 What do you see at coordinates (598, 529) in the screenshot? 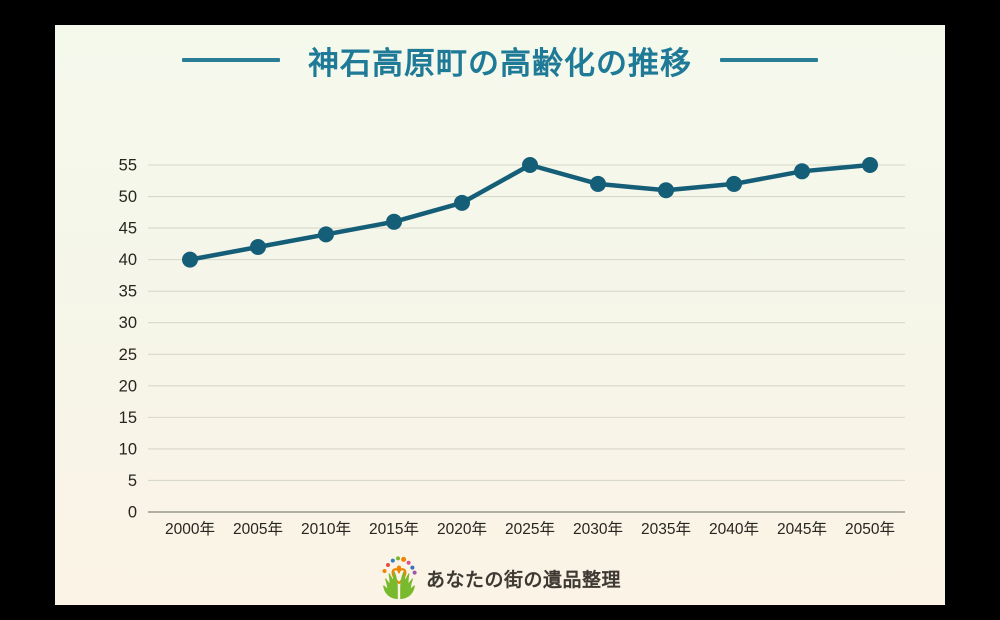
I see `x-tick-label: 2030年` at bounding box center [598, 529].